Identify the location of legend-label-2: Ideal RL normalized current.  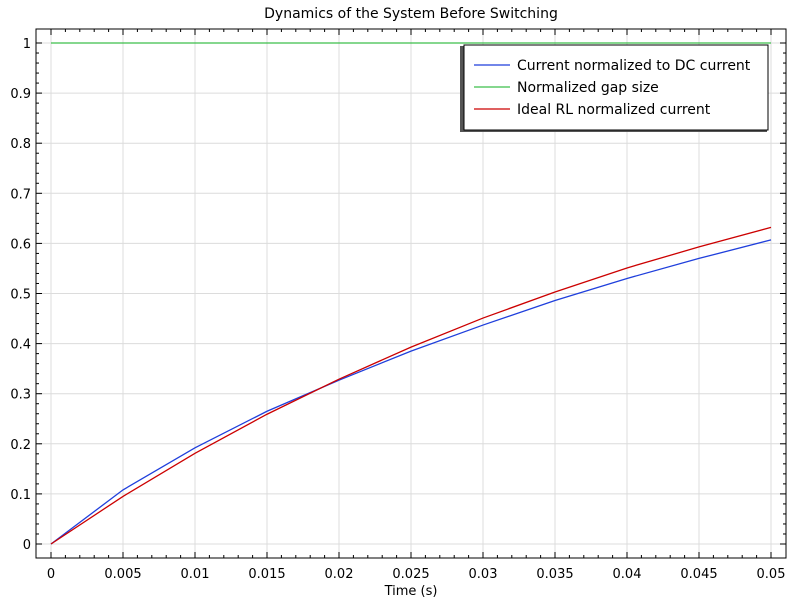
(614, 110).